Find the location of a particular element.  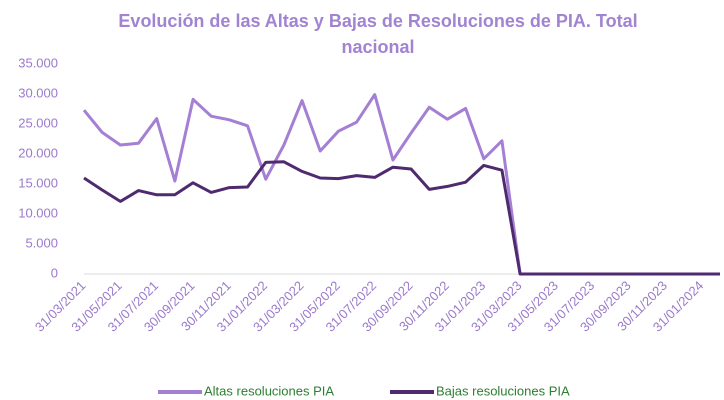

y-tick-label: 30.000 is located at coordinates (38, 92).